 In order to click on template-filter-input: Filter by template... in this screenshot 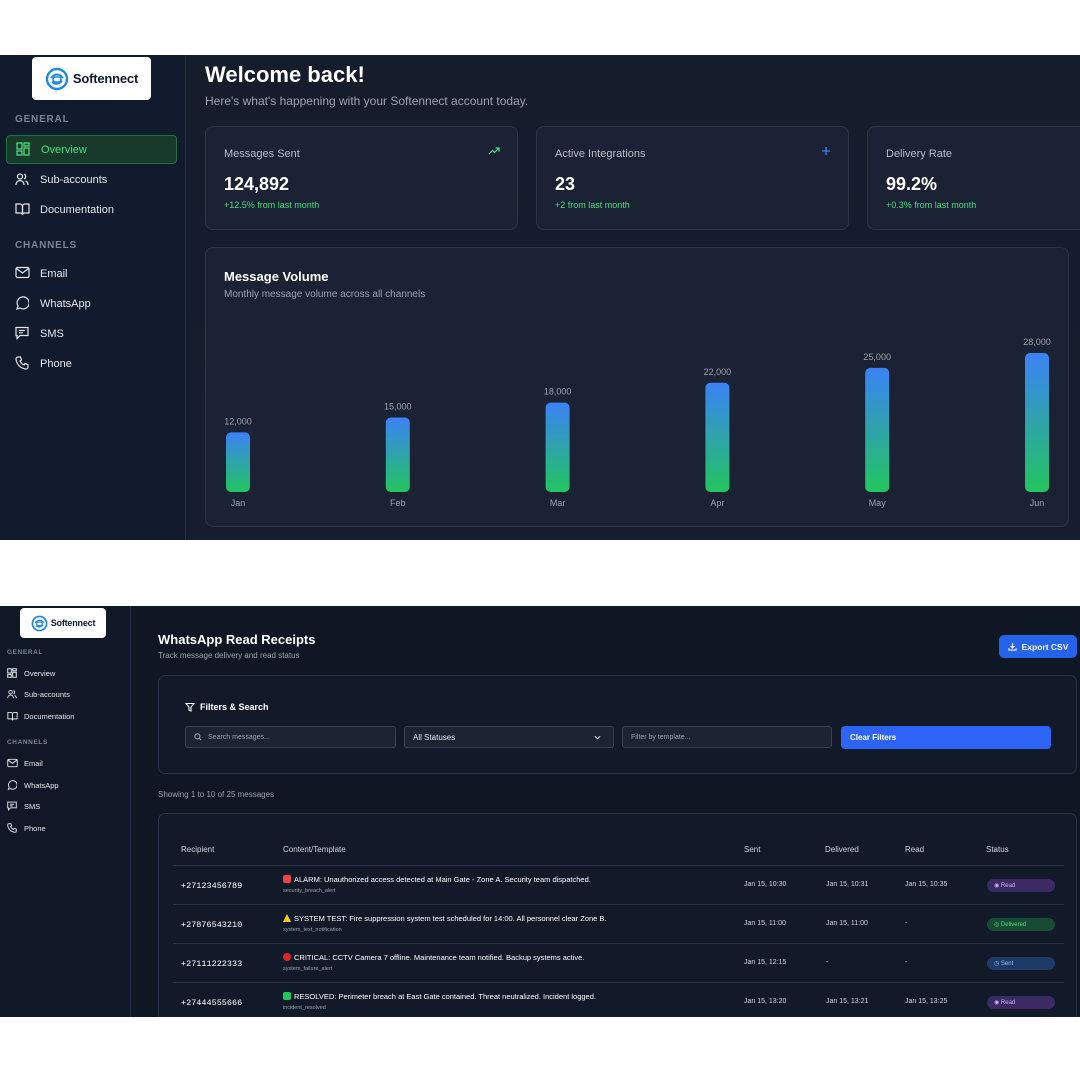, I will do `click(727, 737)`.